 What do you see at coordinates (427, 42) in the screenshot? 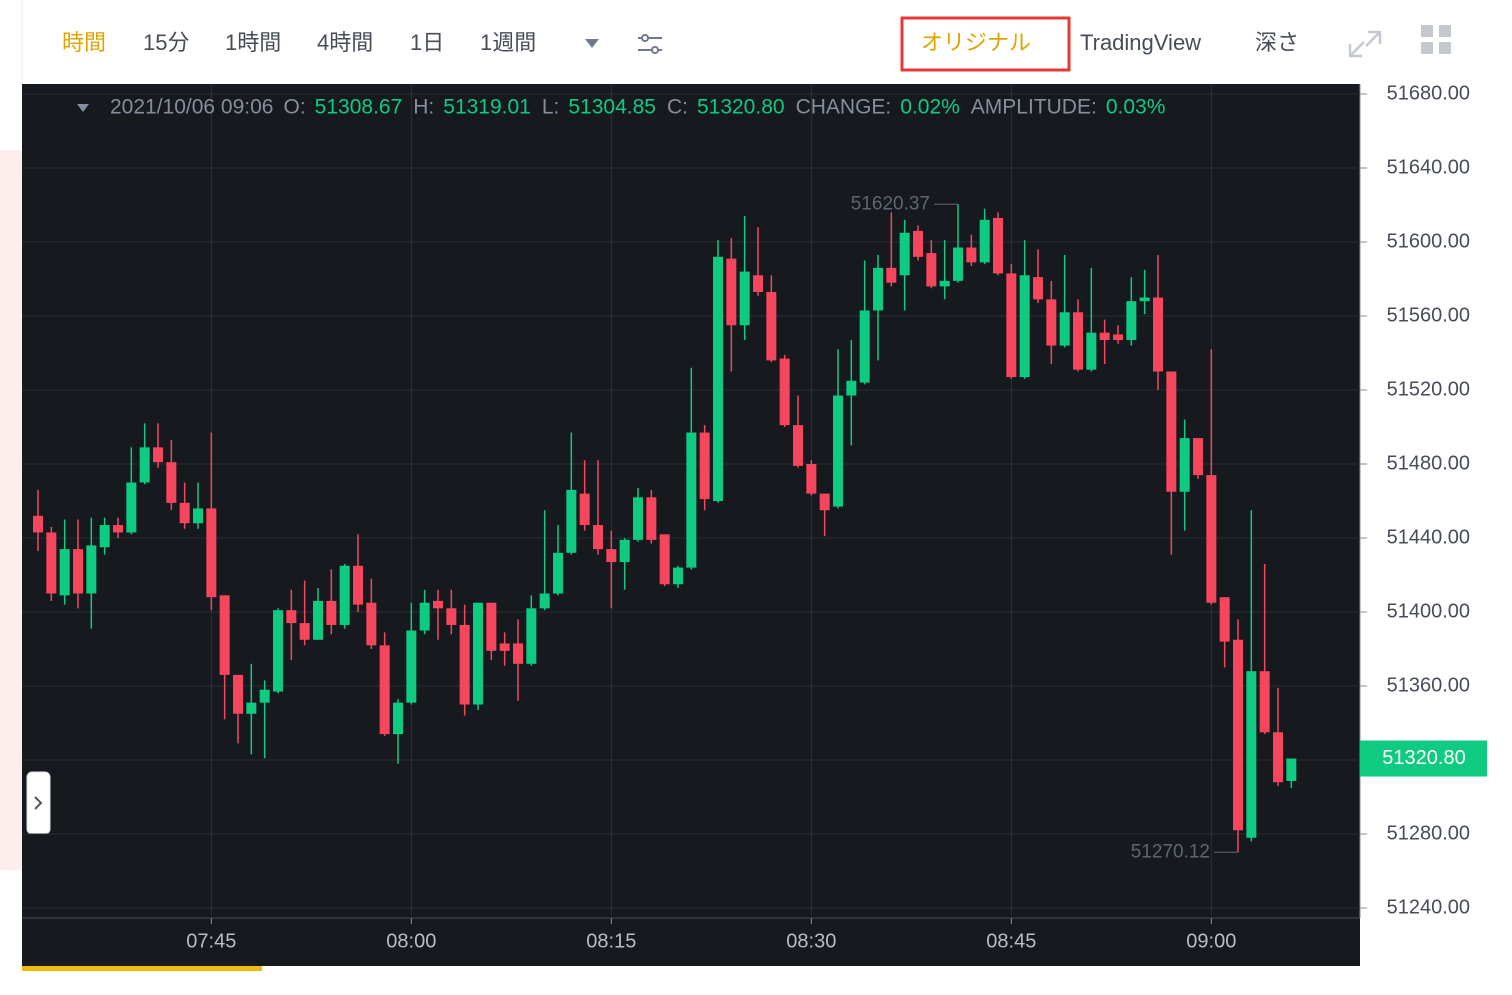
I see `interval-tab: 1日` at bounding box center [427, 42].